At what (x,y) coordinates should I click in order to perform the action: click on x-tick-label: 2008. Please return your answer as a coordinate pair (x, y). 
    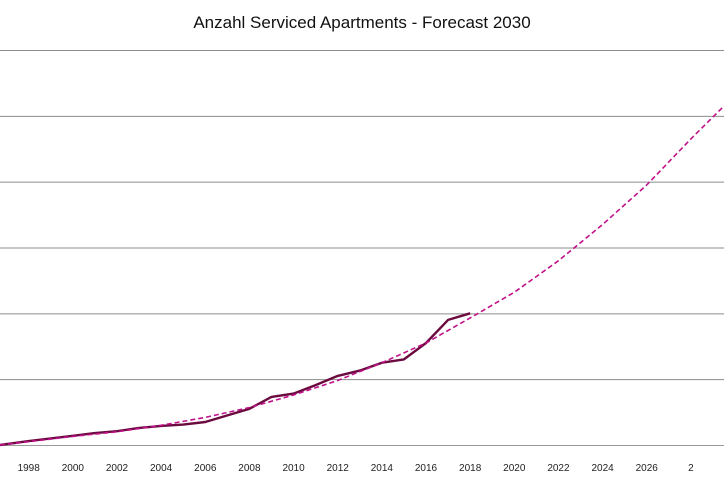
    Looking at the image, I should click on (249, 468).